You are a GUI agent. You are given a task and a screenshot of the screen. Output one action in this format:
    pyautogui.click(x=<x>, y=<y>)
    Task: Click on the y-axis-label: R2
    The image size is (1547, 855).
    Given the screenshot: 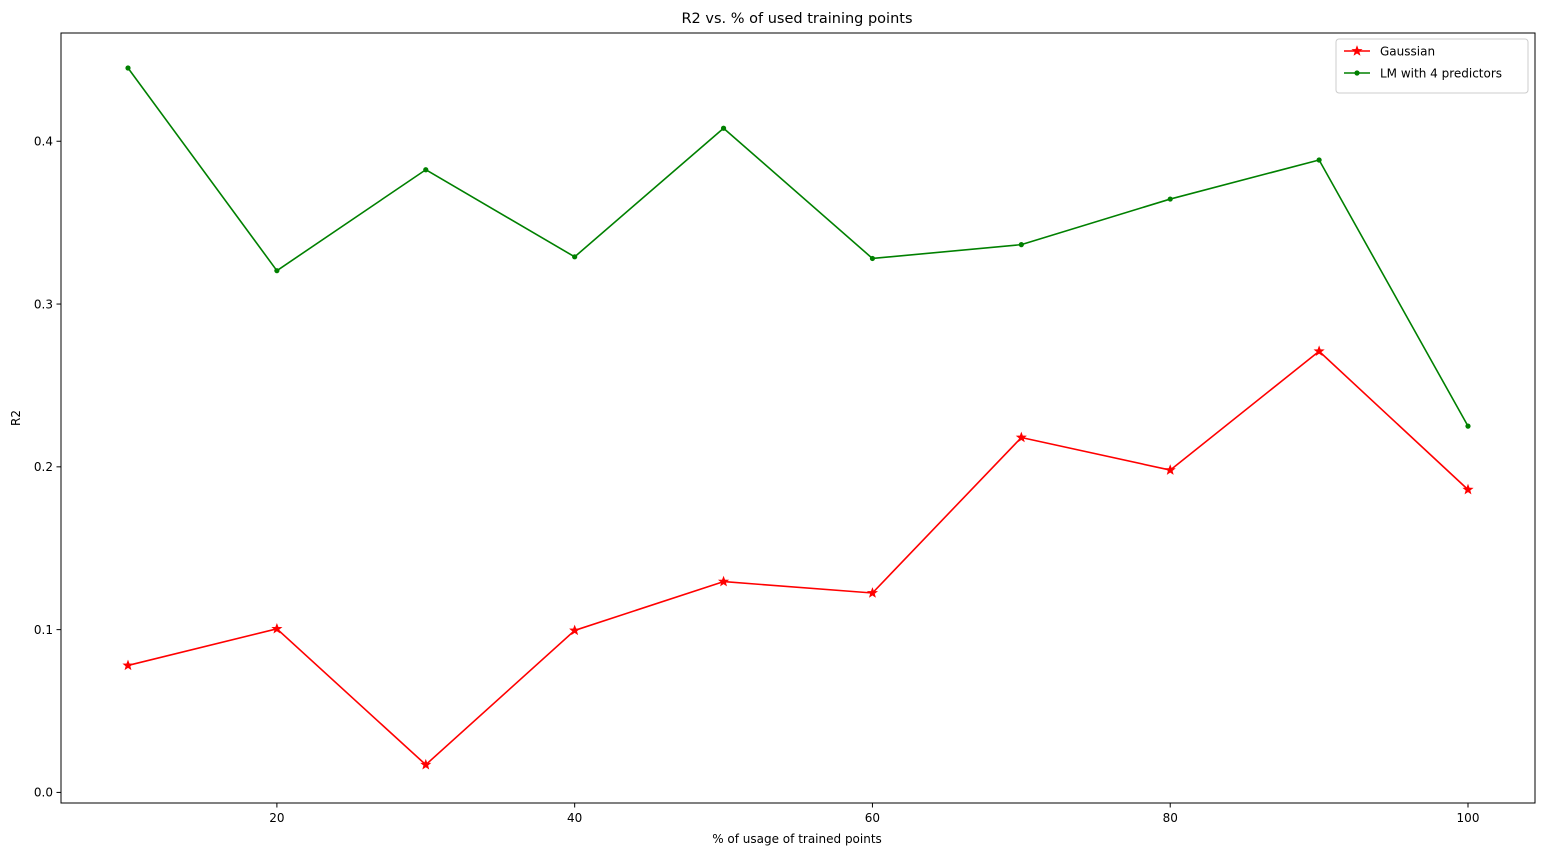 What is the action you would take?
    pyautogui.click(x=16, y=418)
    